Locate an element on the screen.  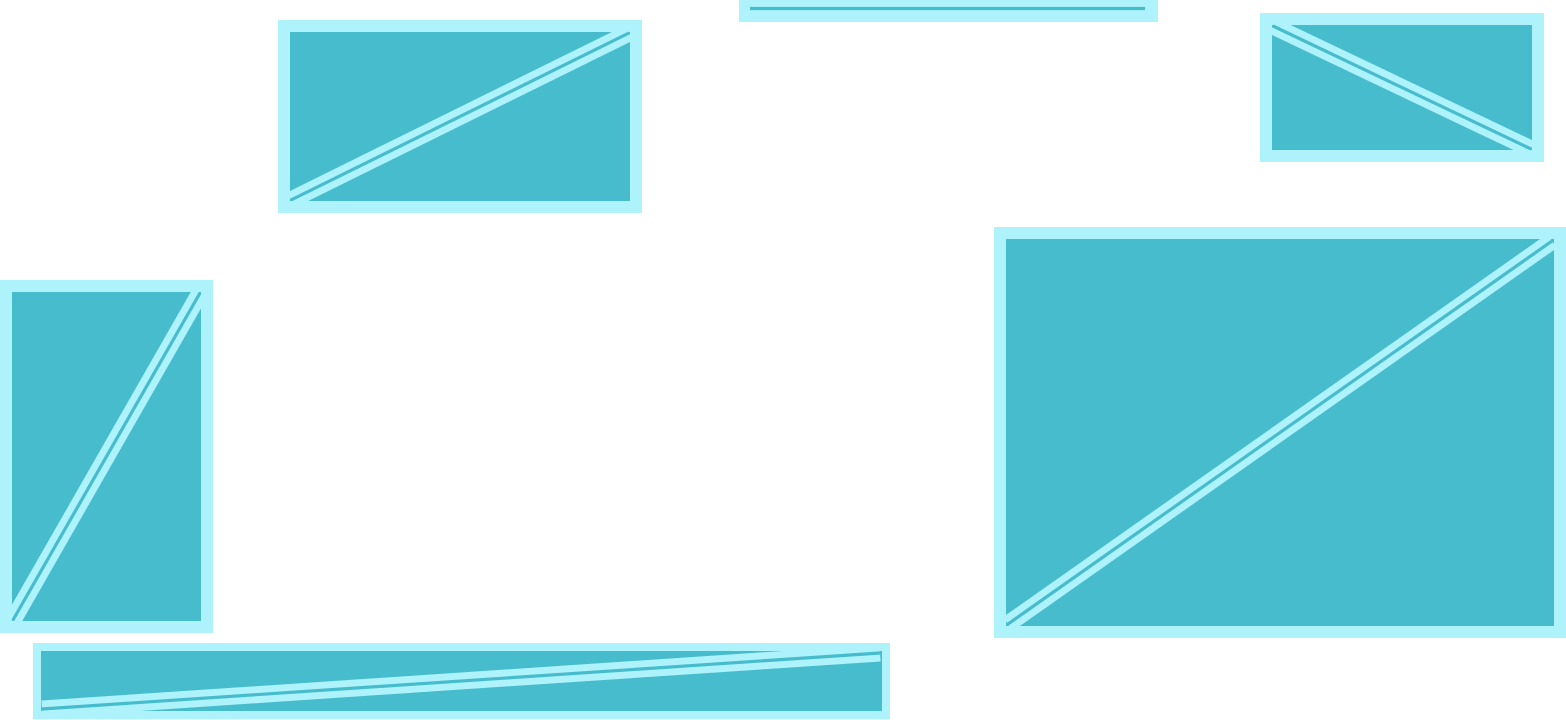
shape-top-thin-bar is located at coordinates (948, 11).